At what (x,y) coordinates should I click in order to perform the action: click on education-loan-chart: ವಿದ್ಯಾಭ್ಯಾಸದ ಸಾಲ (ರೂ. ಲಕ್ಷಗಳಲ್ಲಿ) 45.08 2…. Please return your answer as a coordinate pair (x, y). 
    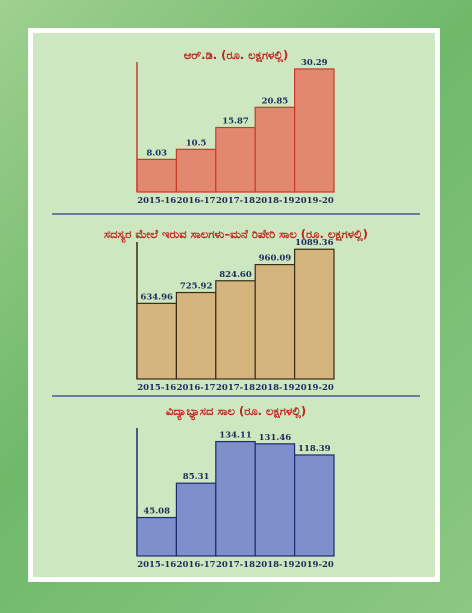
    Looking at the image, I should click on (235, 487).